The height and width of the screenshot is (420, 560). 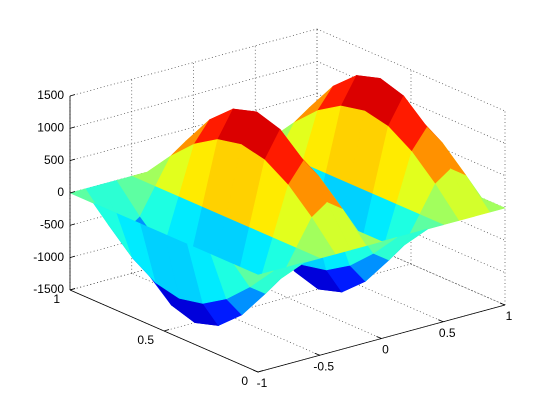 What do you see at coordinates (48, 289) in the screenshot?
I see `z-tick-label: -1500` at bounding box center [48, 289].